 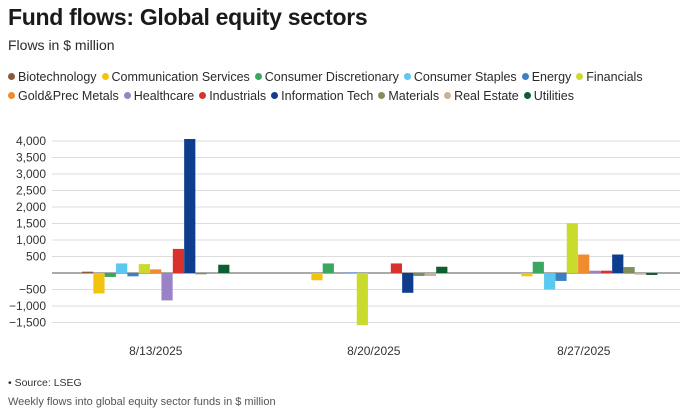 What do you see at coordinates (31, 207) in the screenshot?
I see `y-tick-label: 2,000` at bounding box center [31, 207].